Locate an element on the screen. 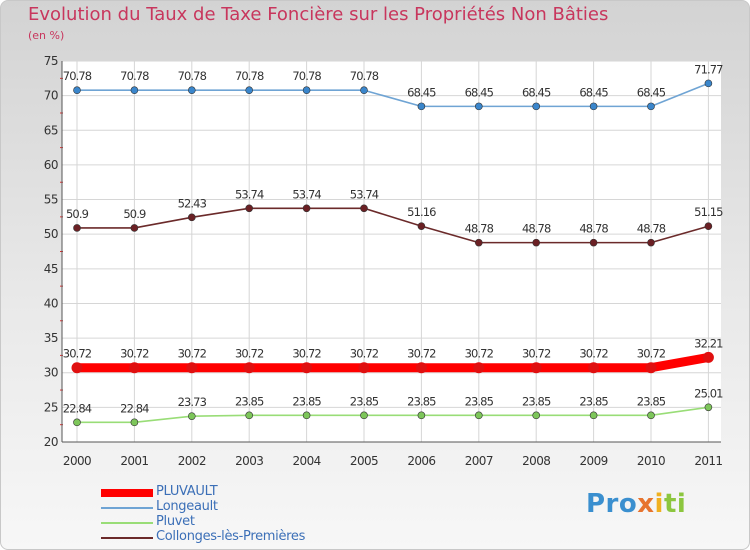 Image resolution: width=750 pixels, height=550 pixels. series-line-pluvet is located at coordinates (393, 415).